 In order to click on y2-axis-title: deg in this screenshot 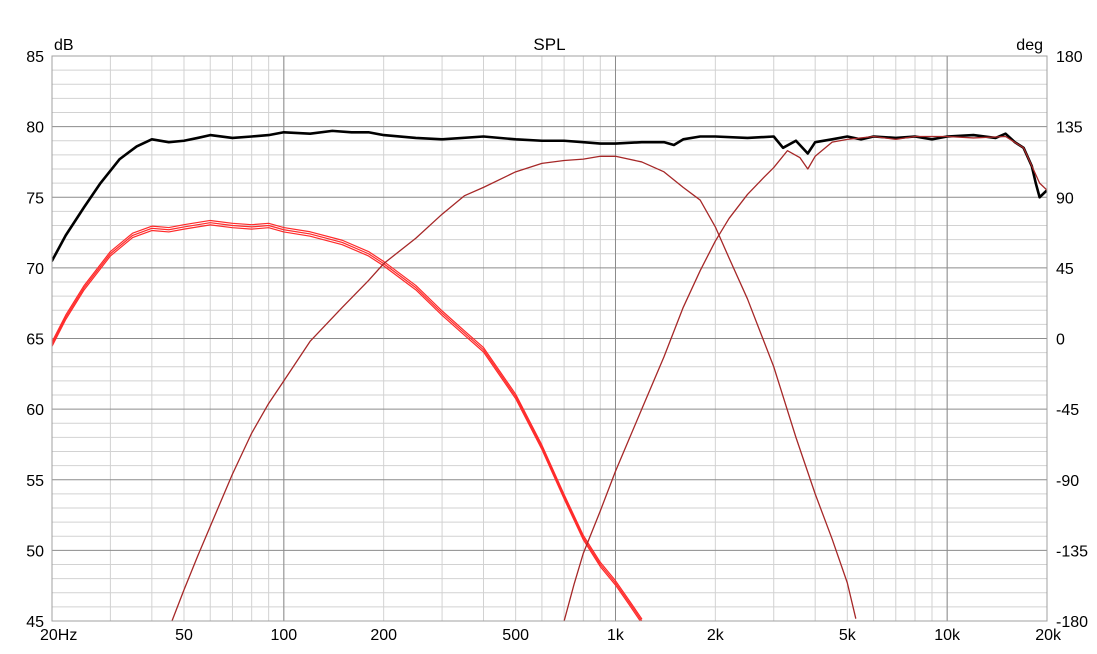, I will do `click(1029, 45)`.